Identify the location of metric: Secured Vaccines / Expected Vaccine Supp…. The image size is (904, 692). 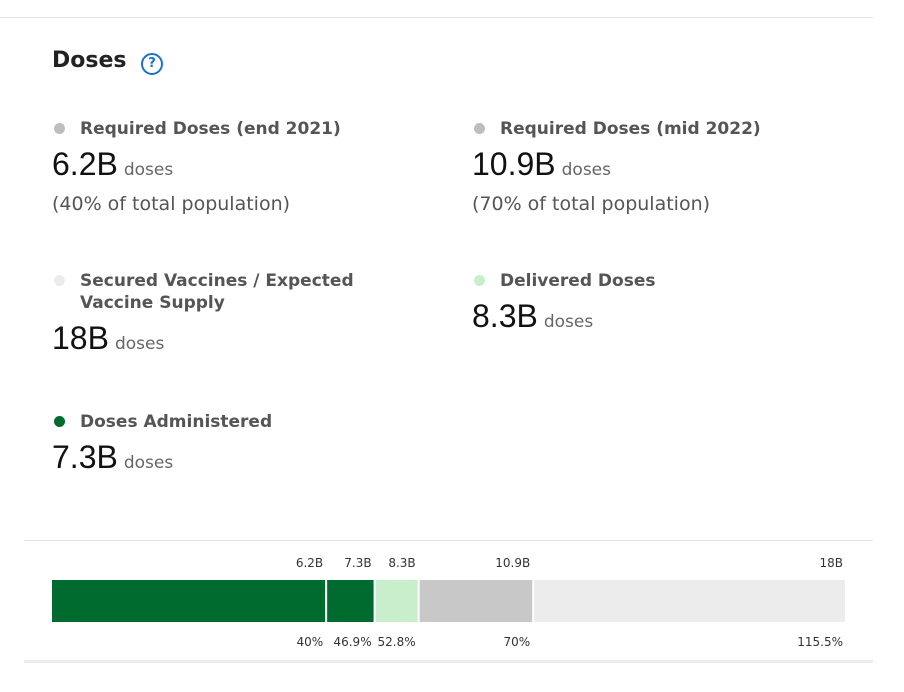
(212, 313).